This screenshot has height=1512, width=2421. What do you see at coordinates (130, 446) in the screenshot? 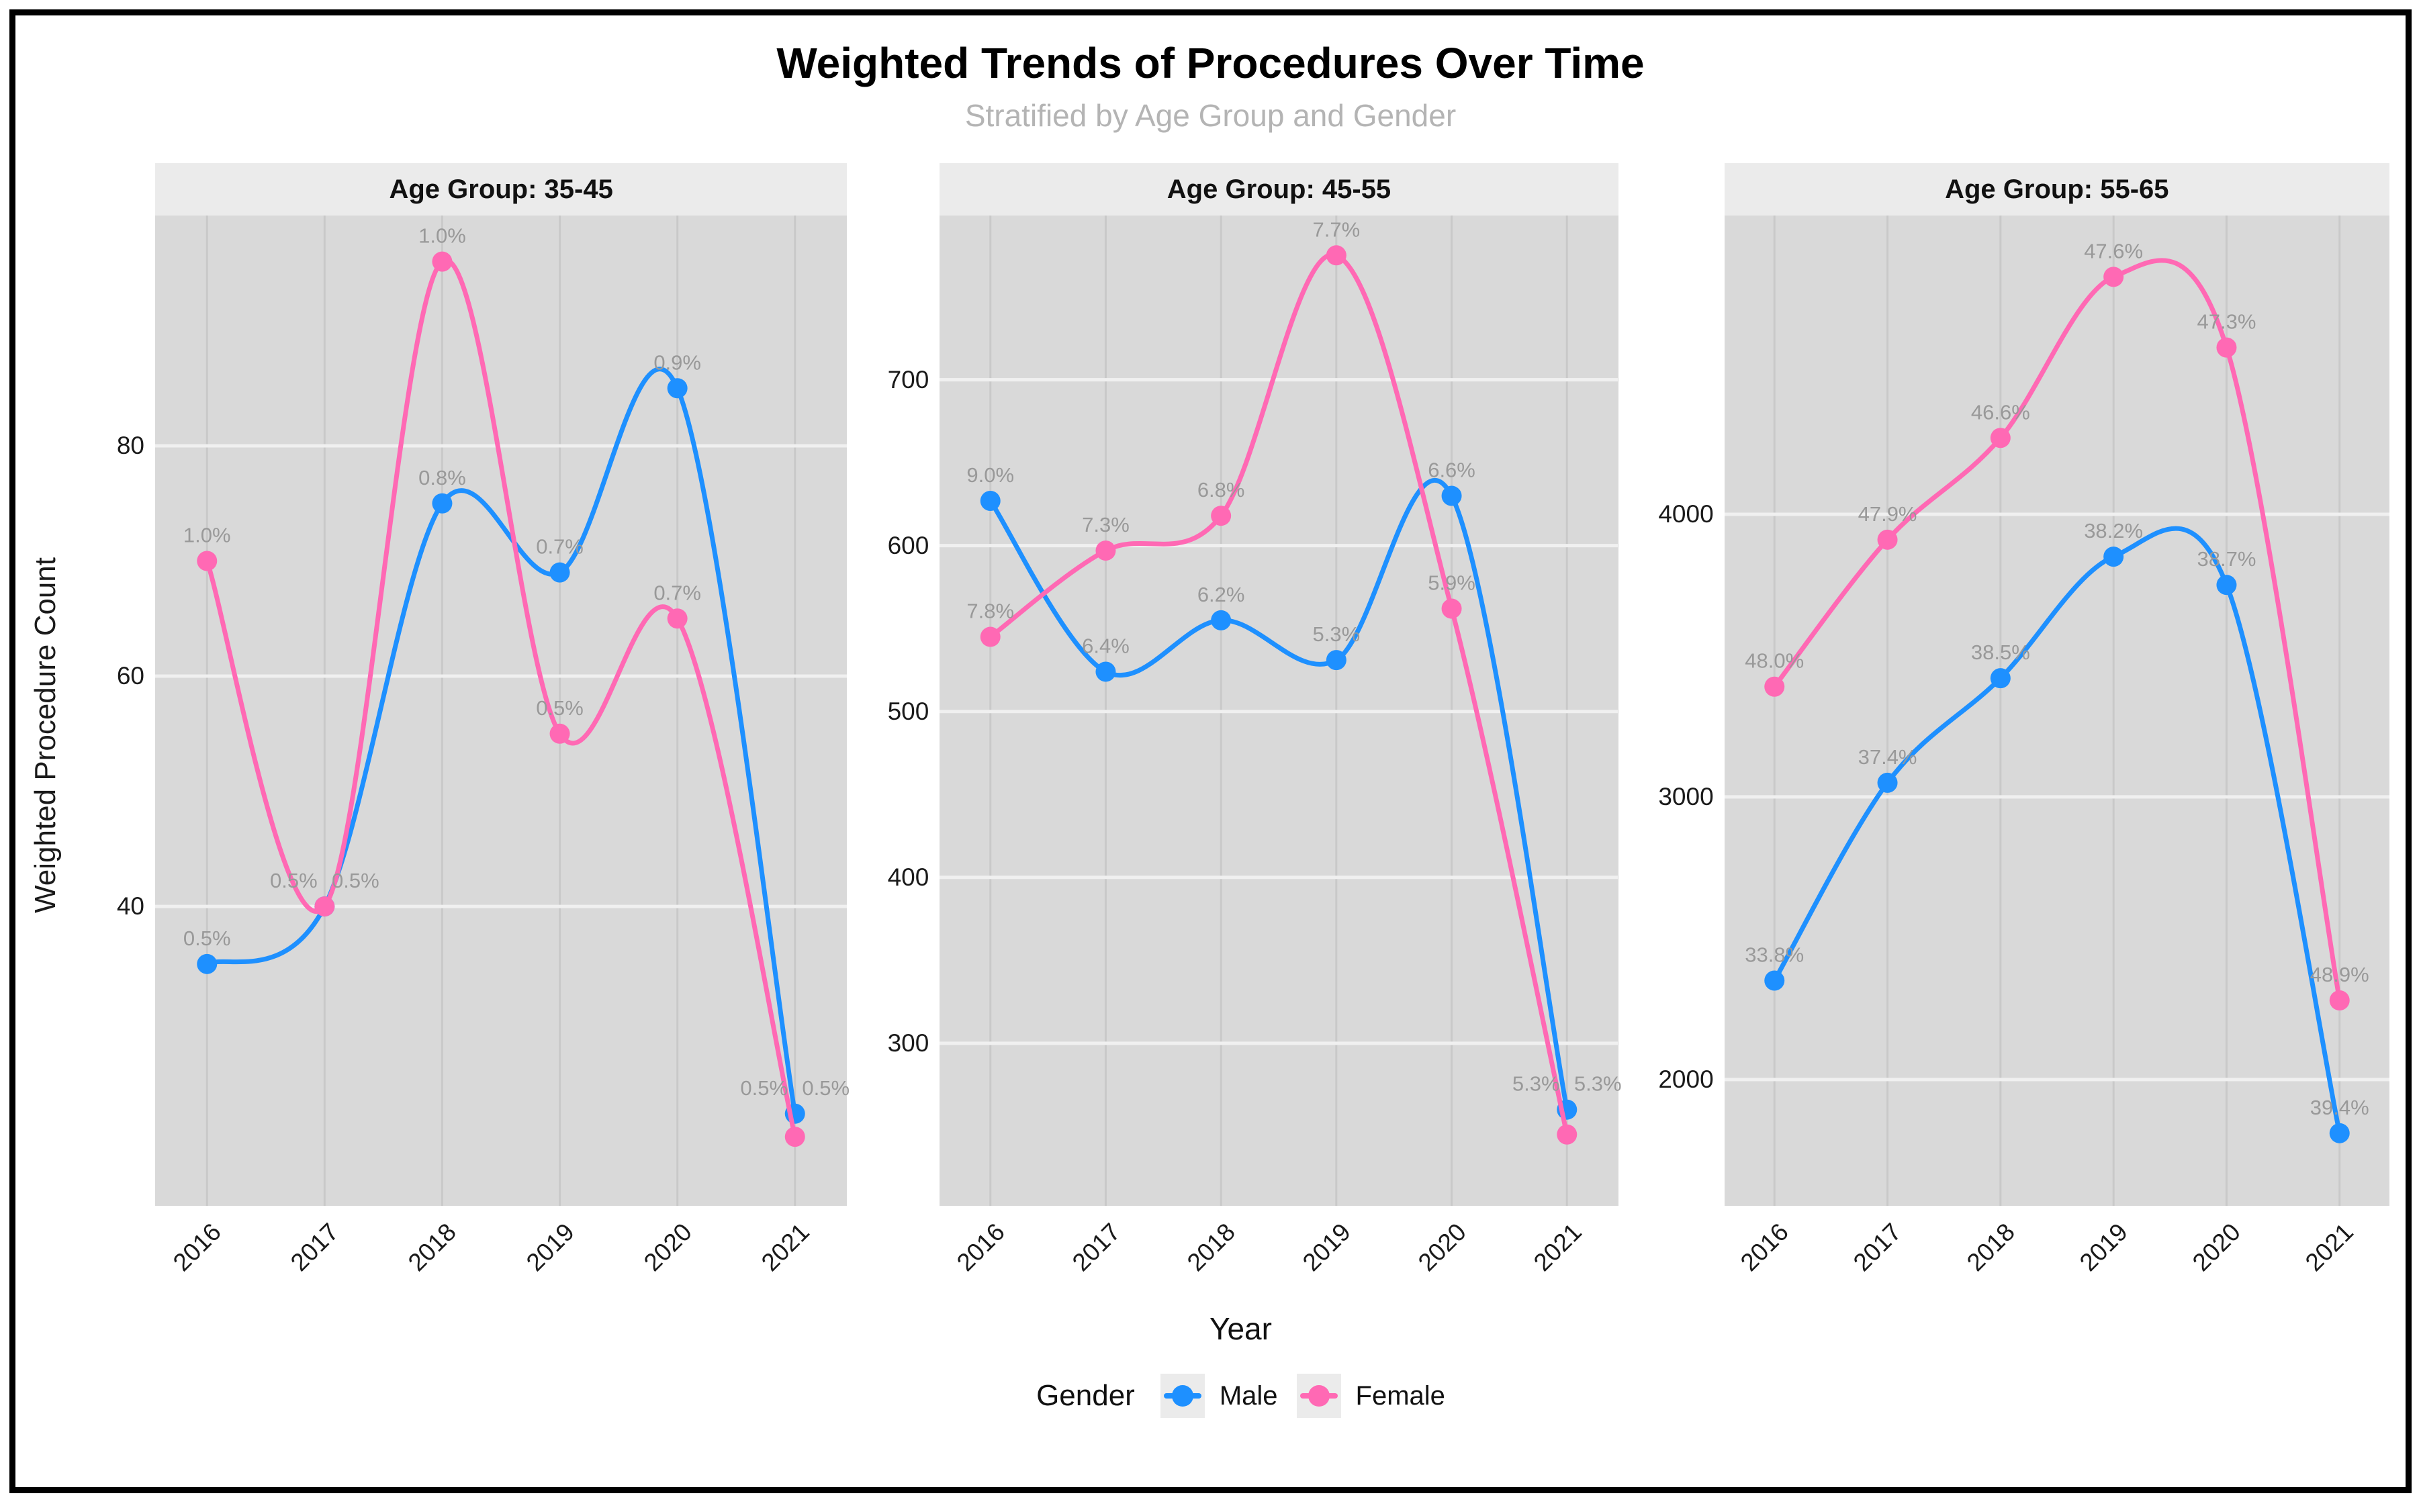
I see `y-tick-label: 80` at bounding box center [130, 446].